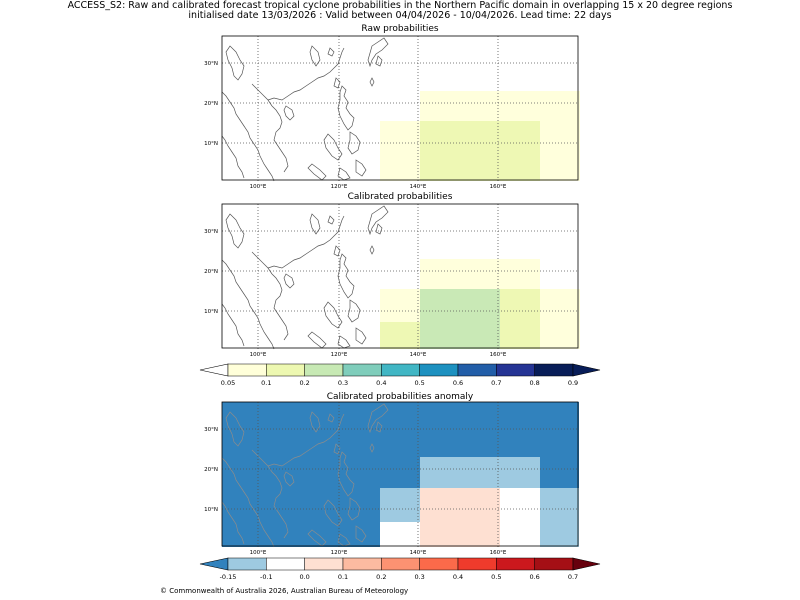 The width and height of the screenshot is (800, 600). I want to click on anomaly-colorbar, so click(400, 564).